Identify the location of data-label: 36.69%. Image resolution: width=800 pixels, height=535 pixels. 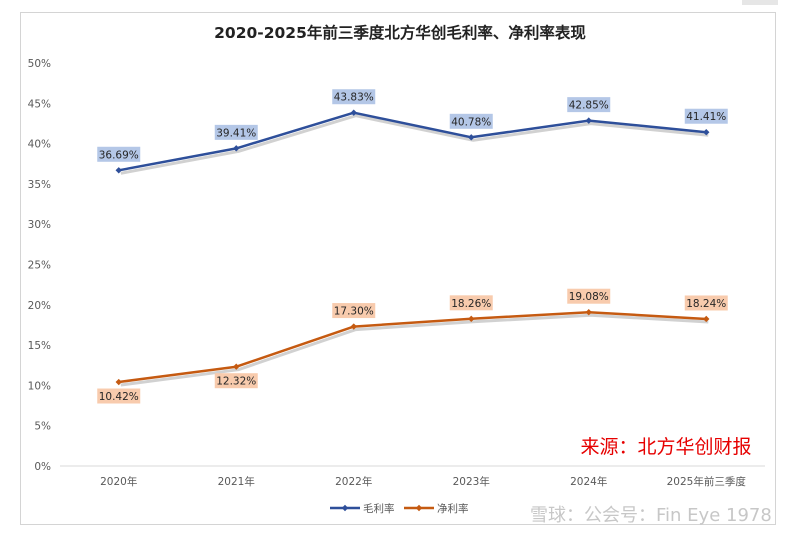
(119, 155).